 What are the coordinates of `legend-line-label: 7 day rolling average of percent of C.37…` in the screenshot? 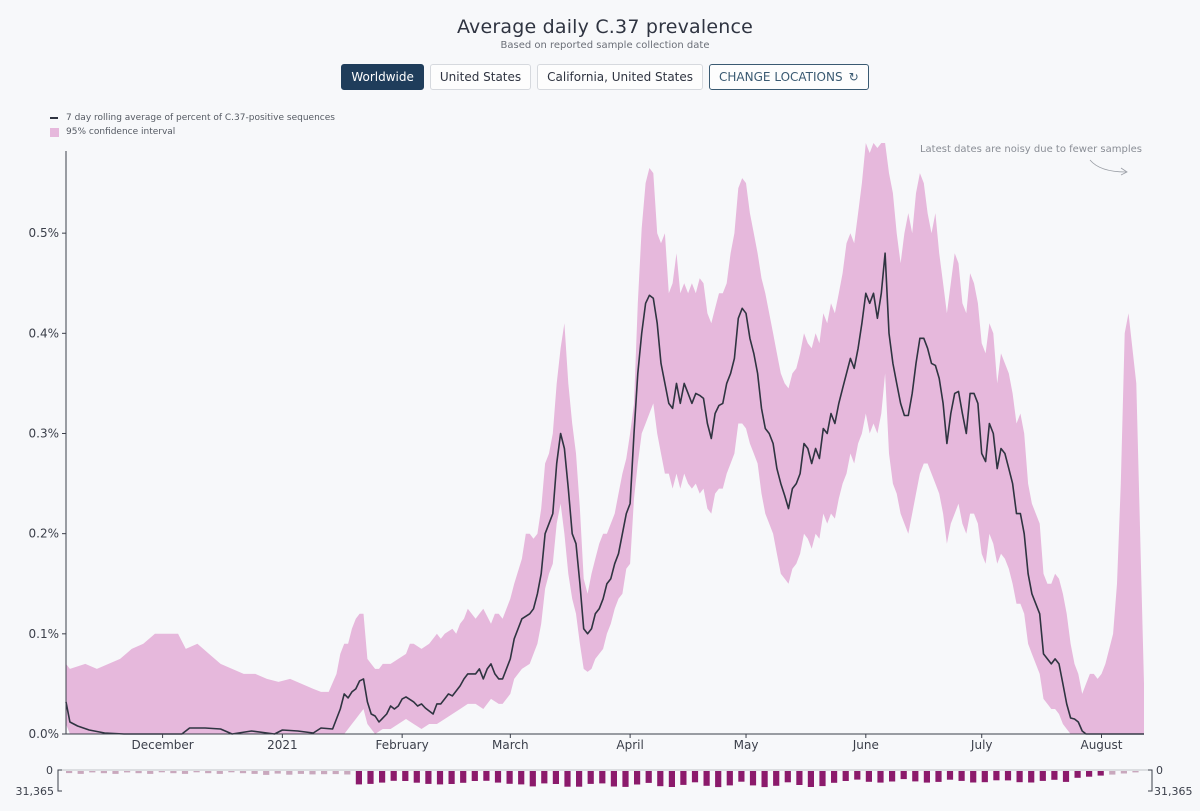 It's located at (200, 118).